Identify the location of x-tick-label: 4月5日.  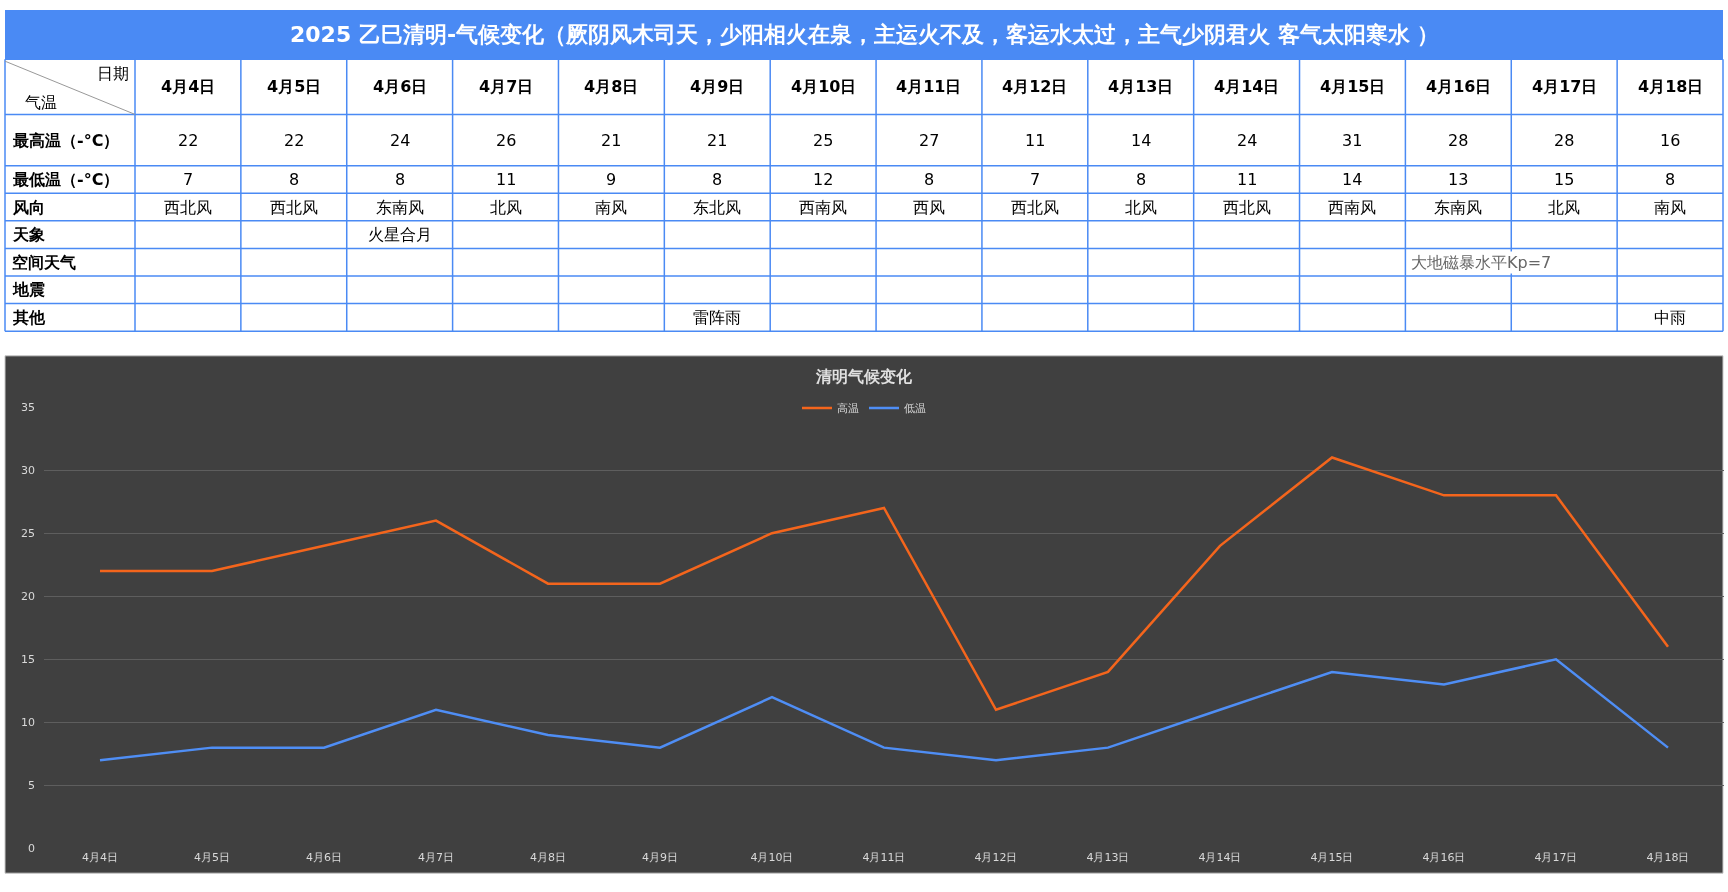
(212, 857).